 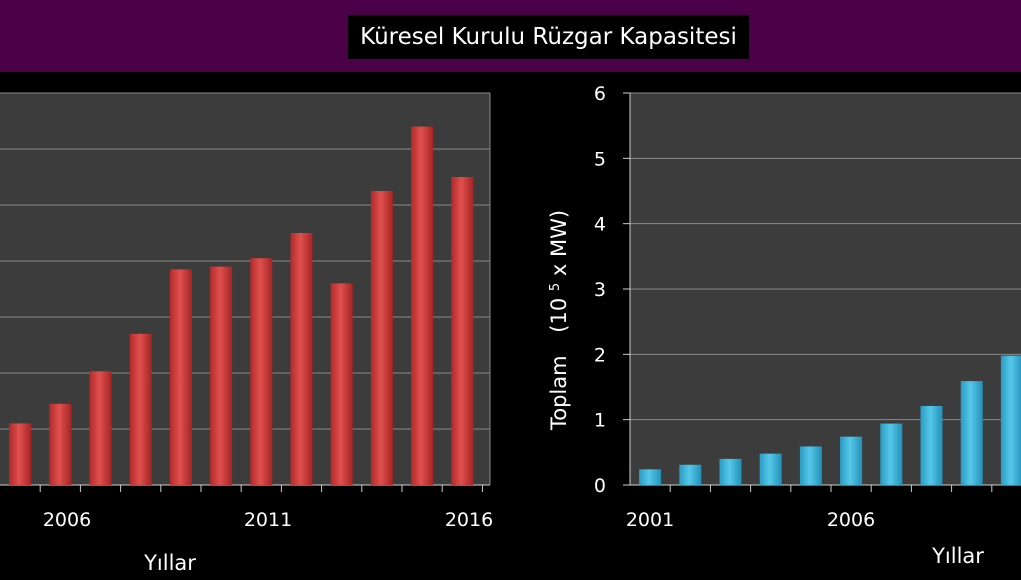 What do you see at coordinates (169, 563) in the screenshot?
I see `left-x-axis-label: Yıllar` at bounding box center [169, 563].